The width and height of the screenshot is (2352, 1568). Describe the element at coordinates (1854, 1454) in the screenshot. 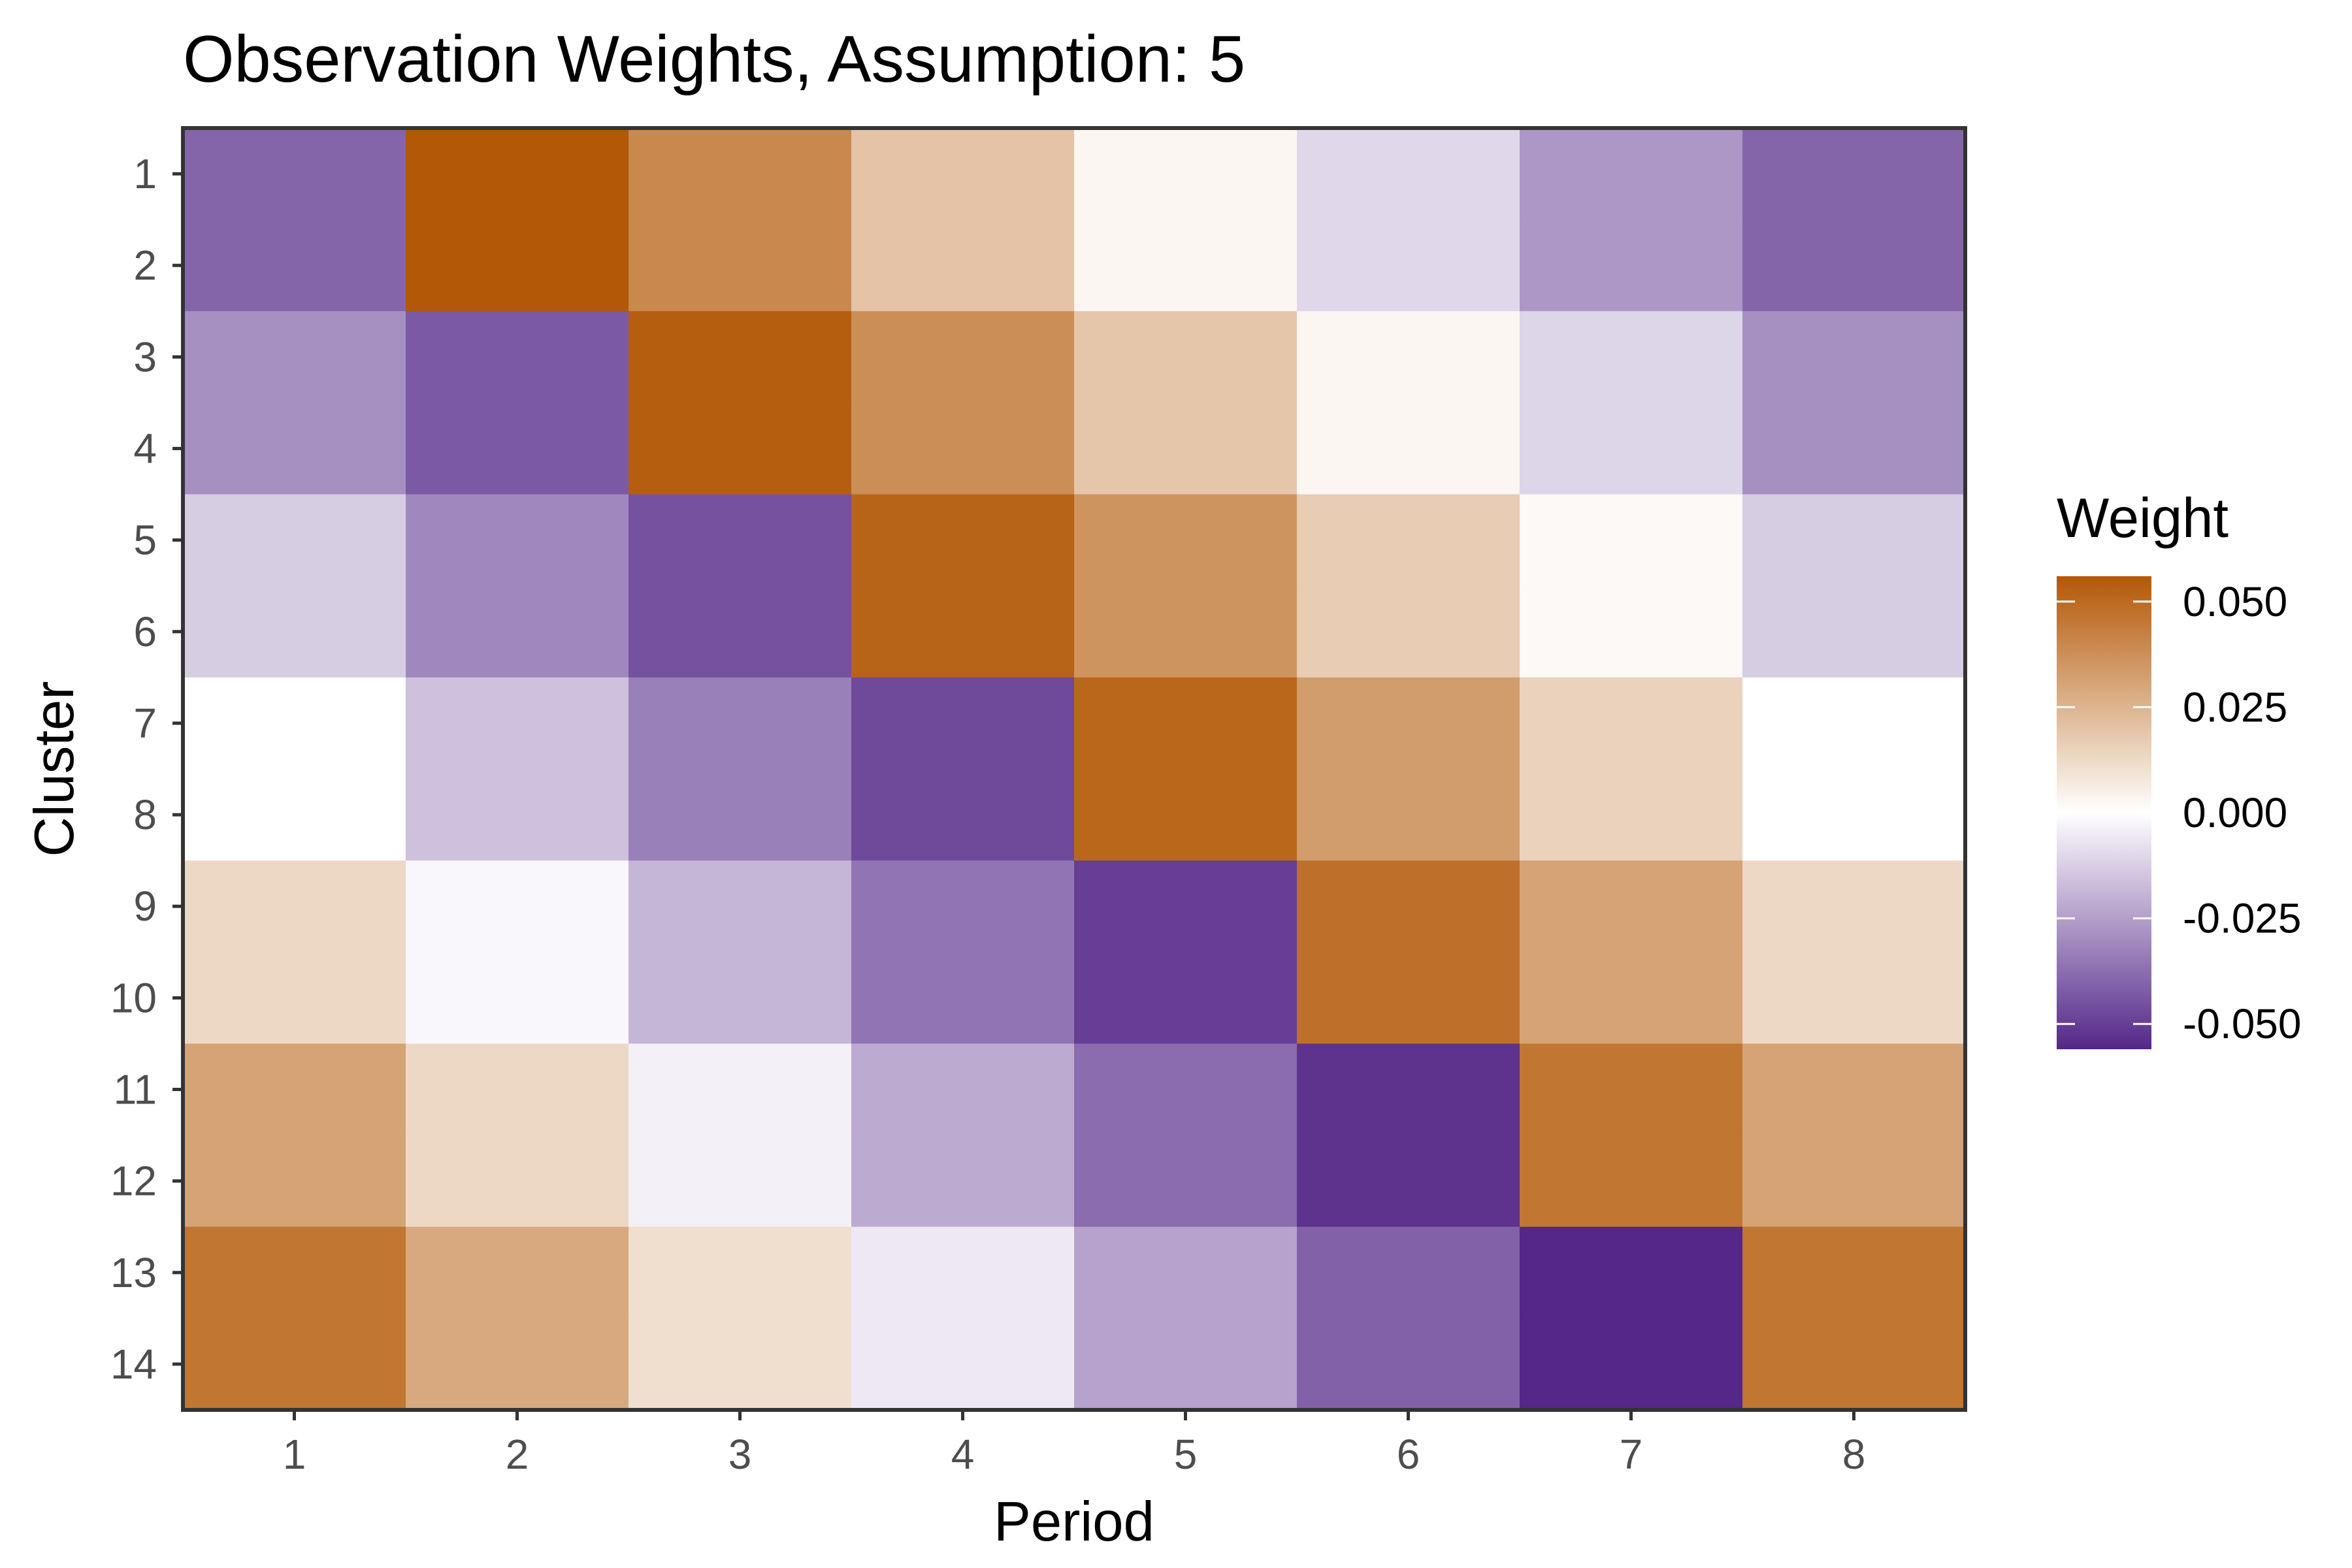

I see `x-tick-label: 8` at that location.